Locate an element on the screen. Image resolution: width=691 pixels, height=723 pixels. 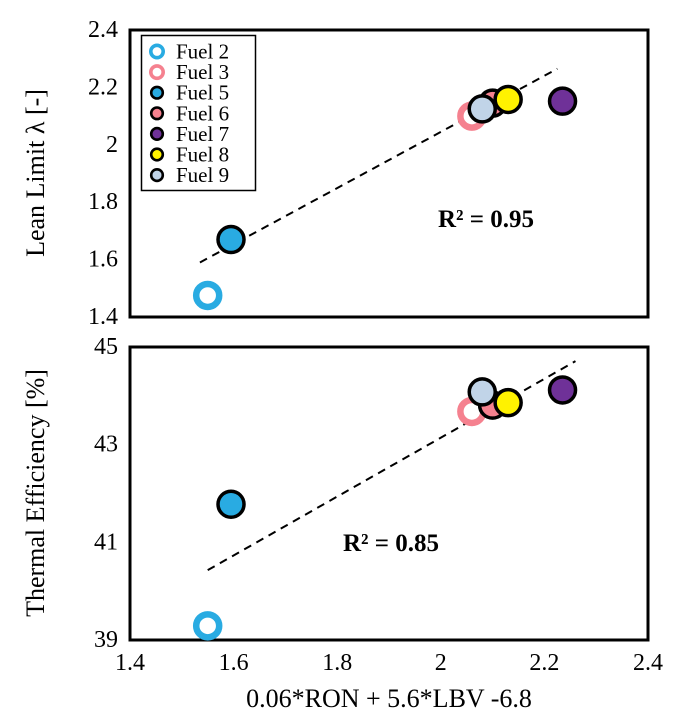
y-tick-label: 41 is located at coordinates (106, 542).